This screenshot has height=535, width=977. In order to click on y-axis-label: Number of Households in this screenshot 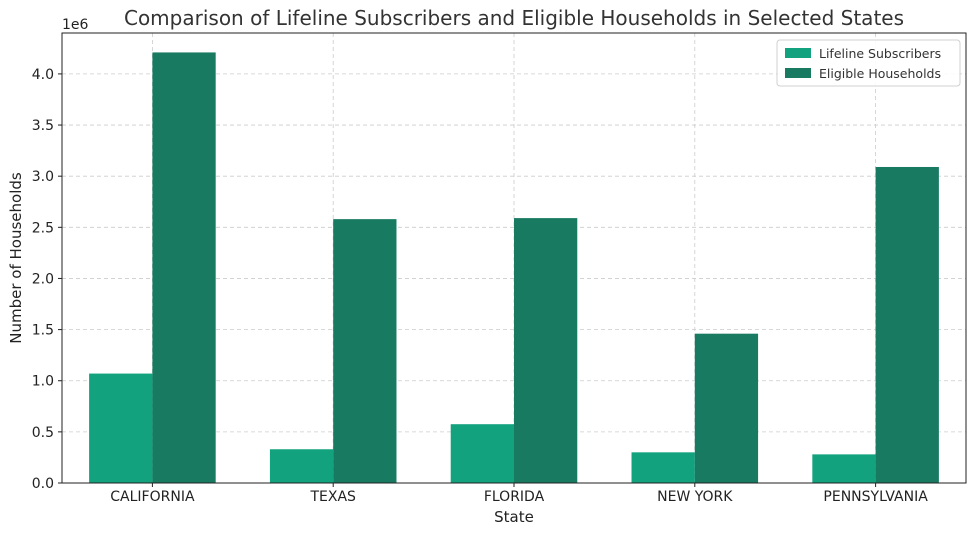, I will do `click(16, 258)`.